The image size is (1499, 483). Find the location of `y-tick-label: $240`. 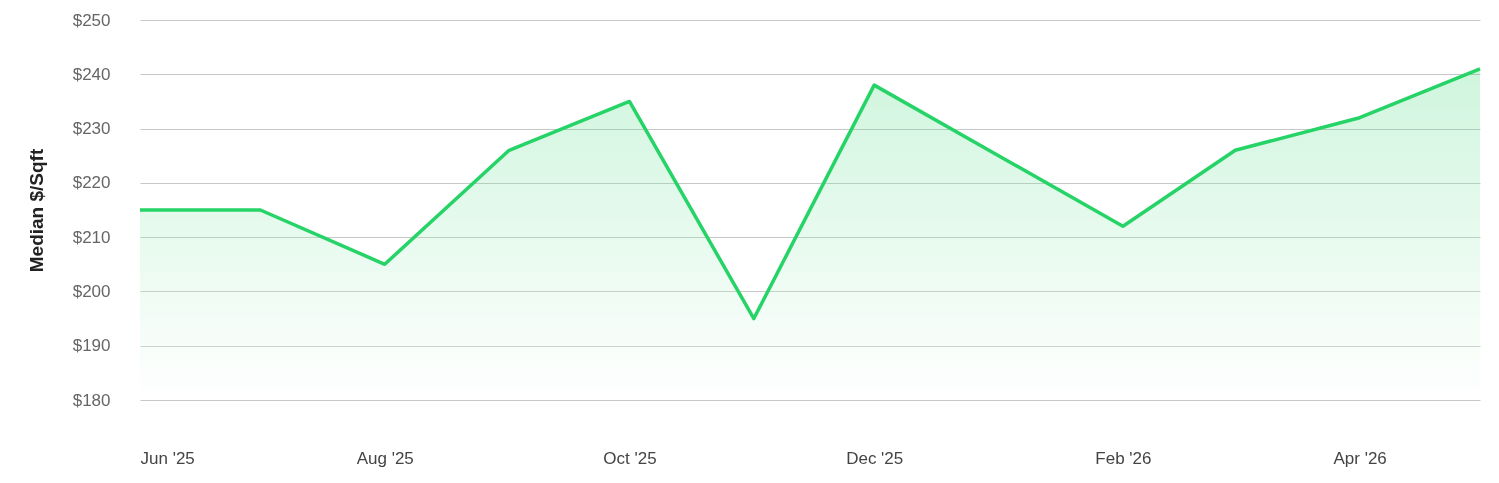

y-tick-label: $240 is located at coordinates (91, 74).